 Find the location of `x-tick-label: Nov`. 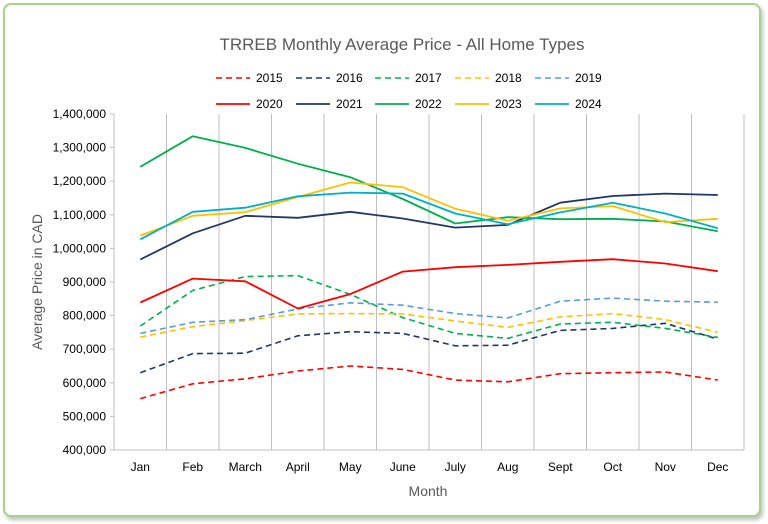

x-tick-label: Nov is located at coordinates (665, 467).